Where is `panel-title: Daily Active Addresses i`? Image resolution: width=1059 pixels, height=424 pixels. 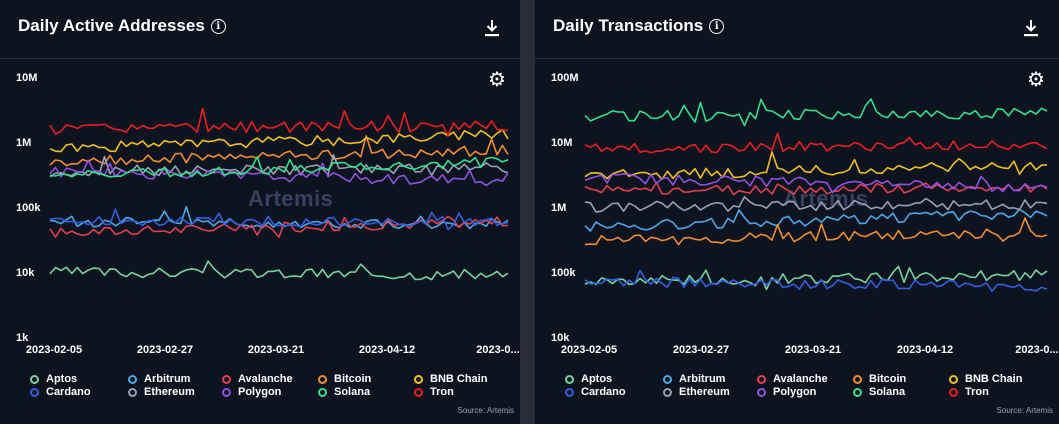
panel-title: Daily Active Addresses i is located at coordinates (122, 26).